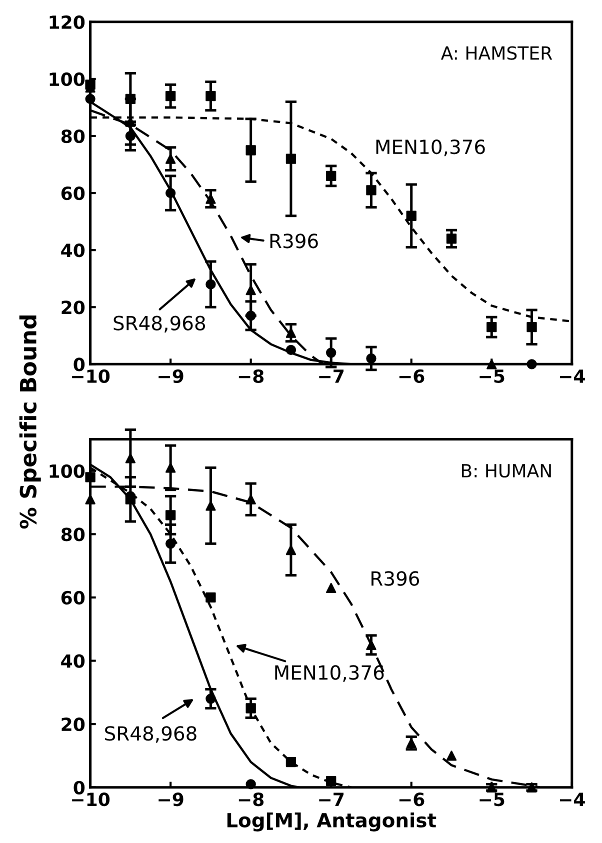 Image resolution: width=602 pixels, height=843 pixels. I want to click on y-axis-title: % Specific Bound, so click(30, 422).